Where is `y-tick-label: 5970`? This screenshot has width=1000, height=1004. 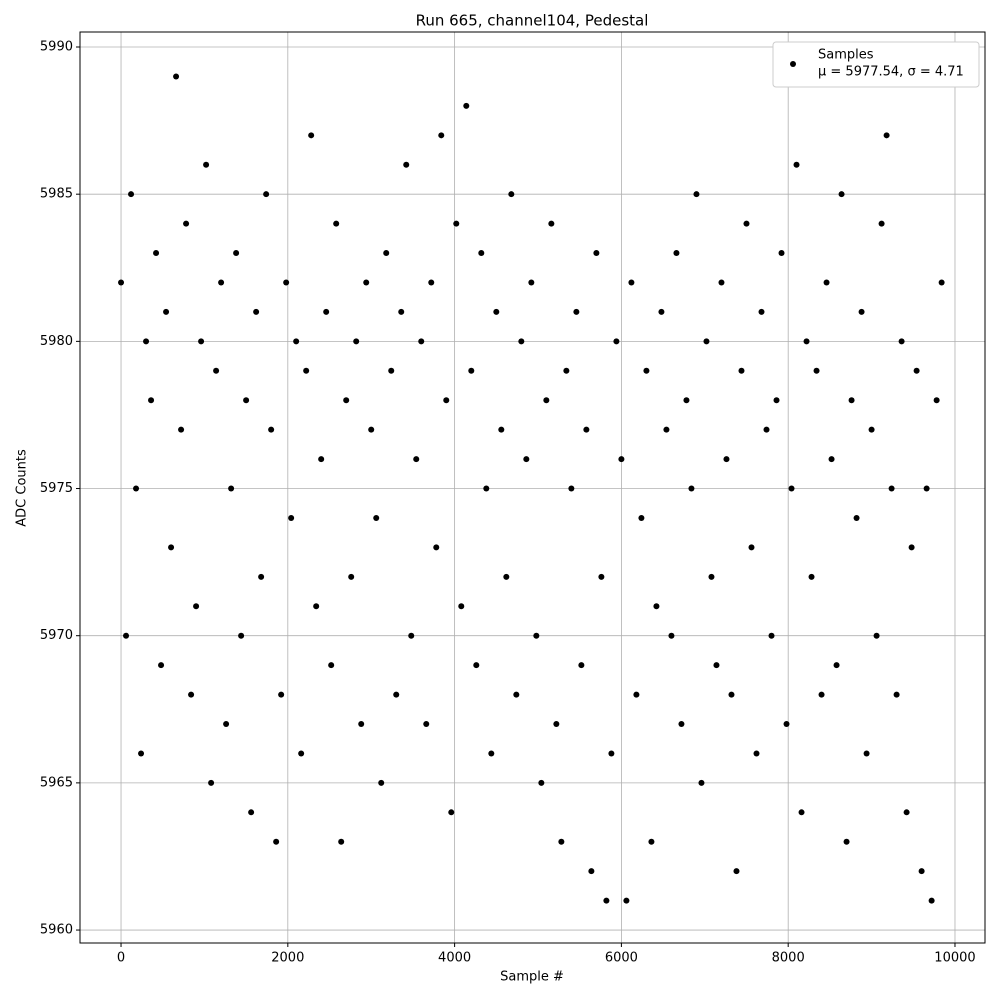
y-tick-label: 5970 is located at coordinates (56, 635).